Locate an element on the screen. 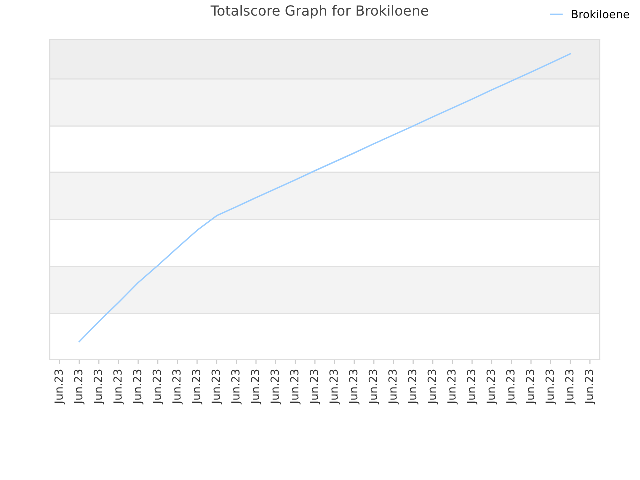  legend-label: Brokiloene is located at coordinates (601, 14).